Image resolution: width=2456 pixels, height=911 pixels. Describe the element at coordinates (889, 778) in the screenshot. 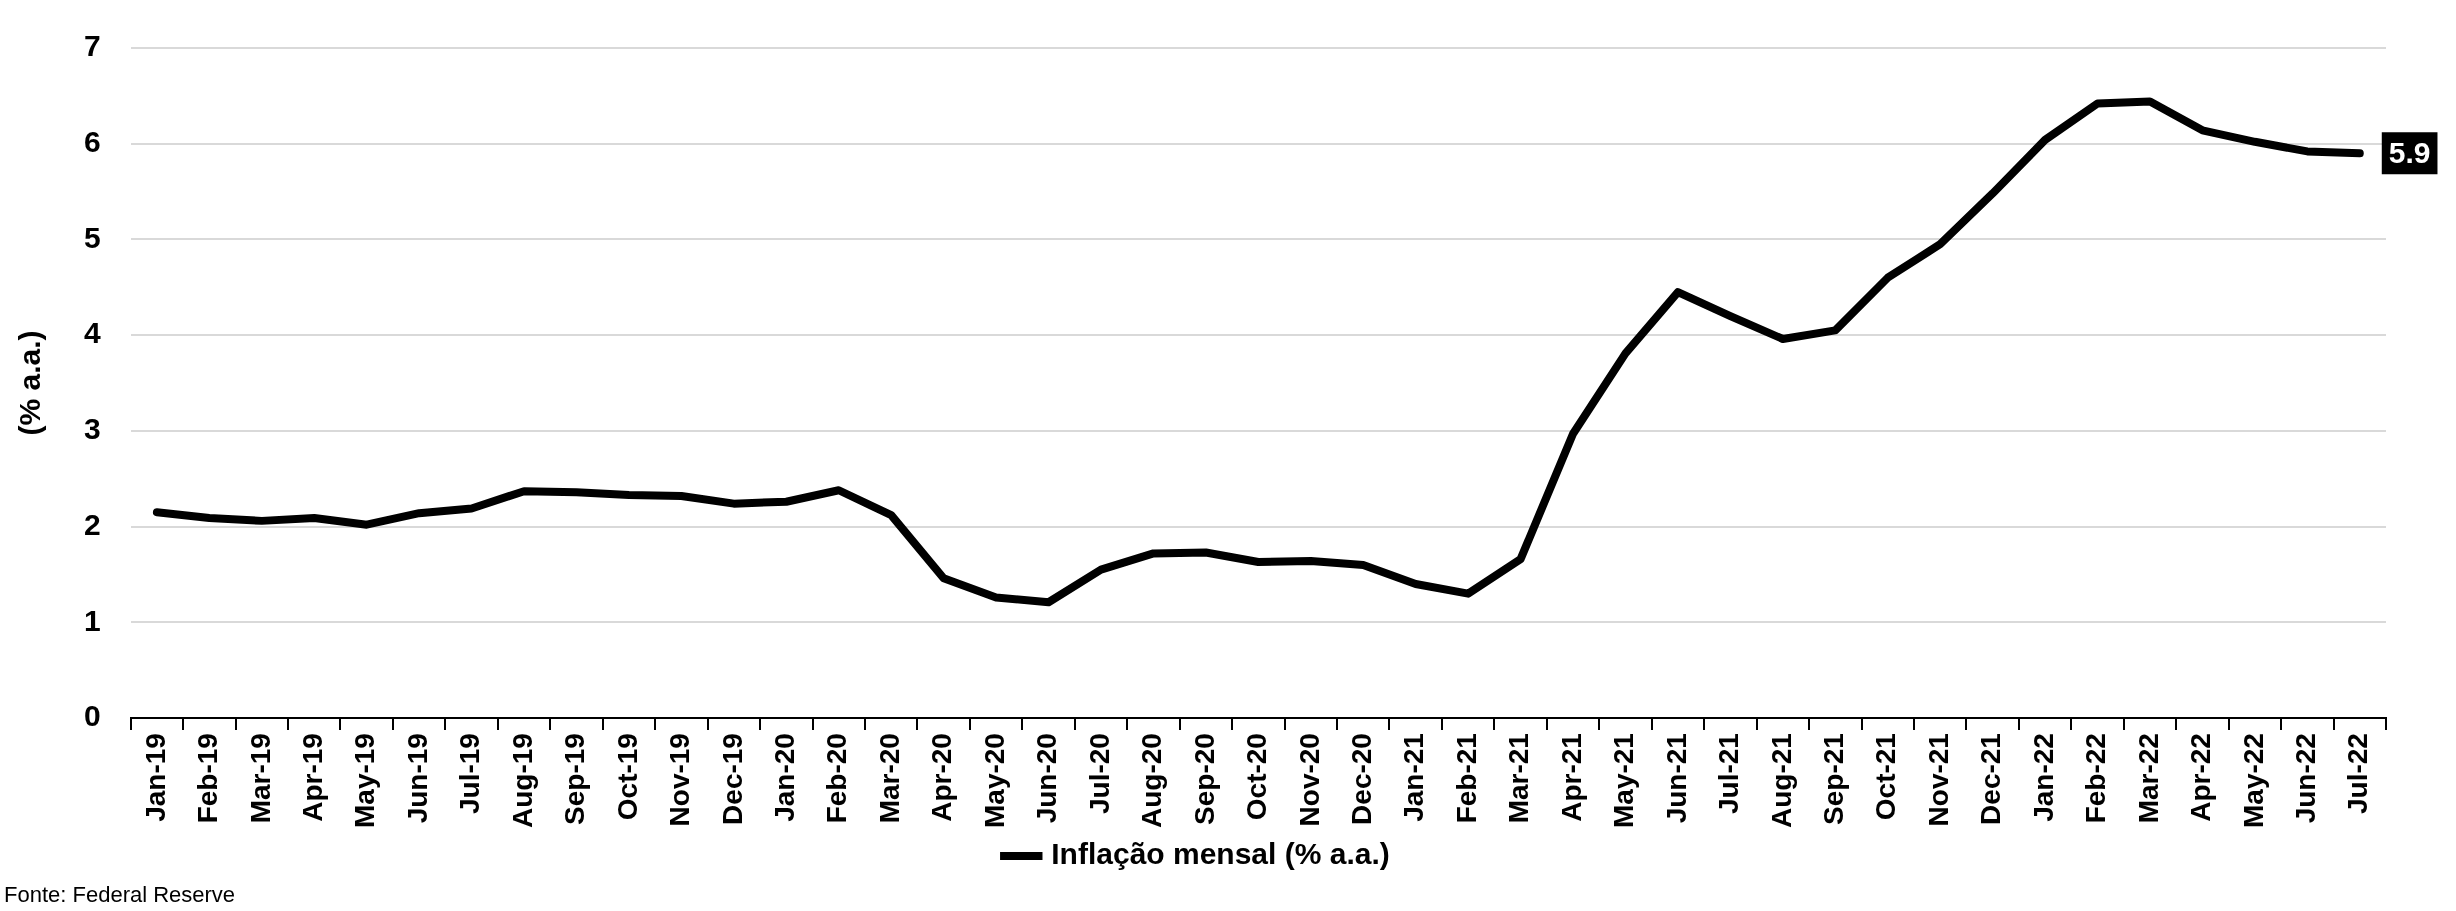

I see `x-tick-label: Mar-20` at that location.